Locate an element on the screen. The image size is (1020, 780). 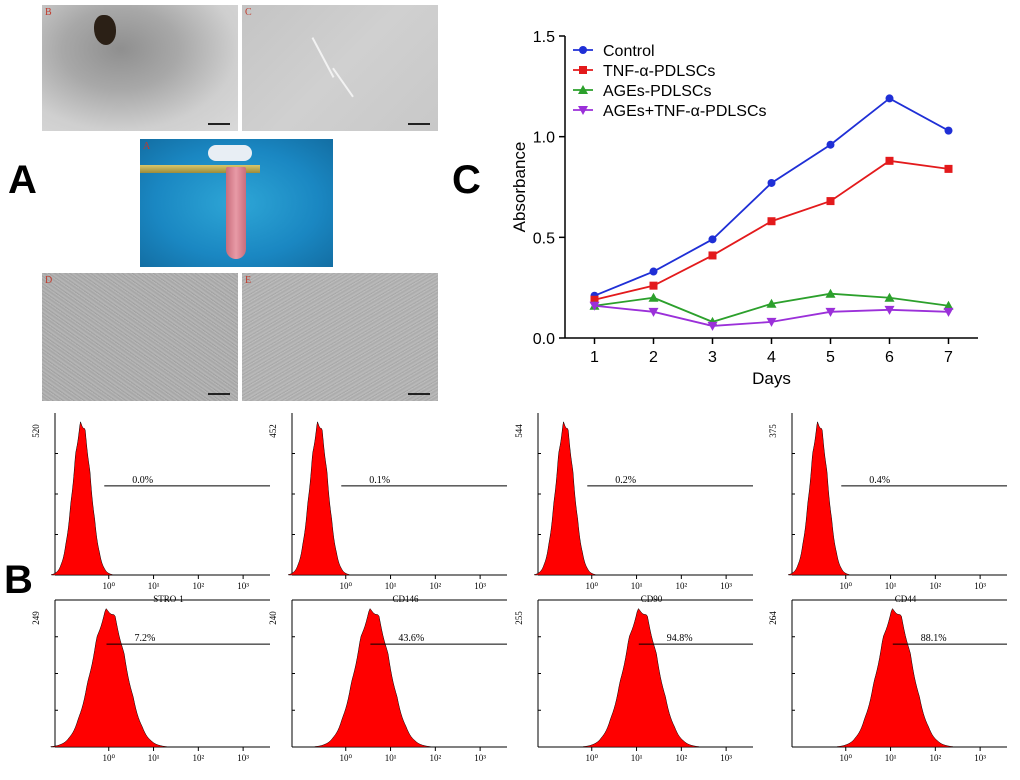
tube-body is located at coordinates (236, 213).